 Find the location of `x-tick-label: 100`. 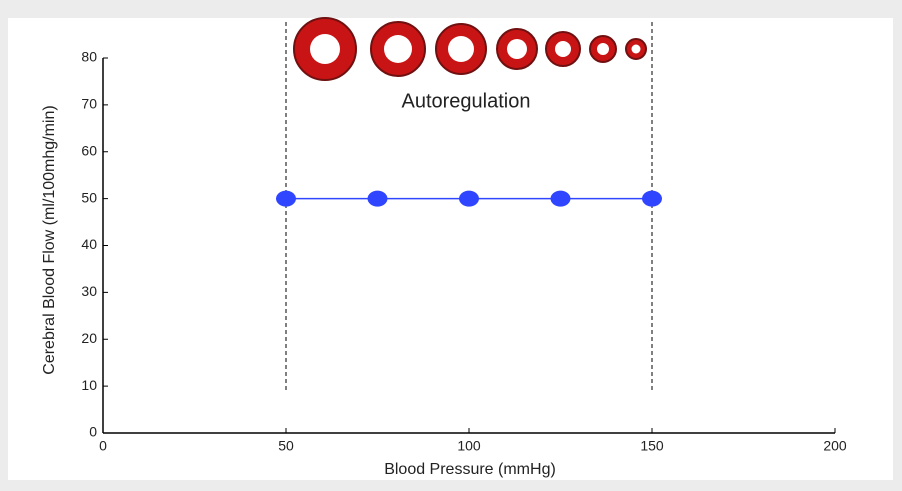

x-tick-label: 100 is located at coordinates (469, 446).